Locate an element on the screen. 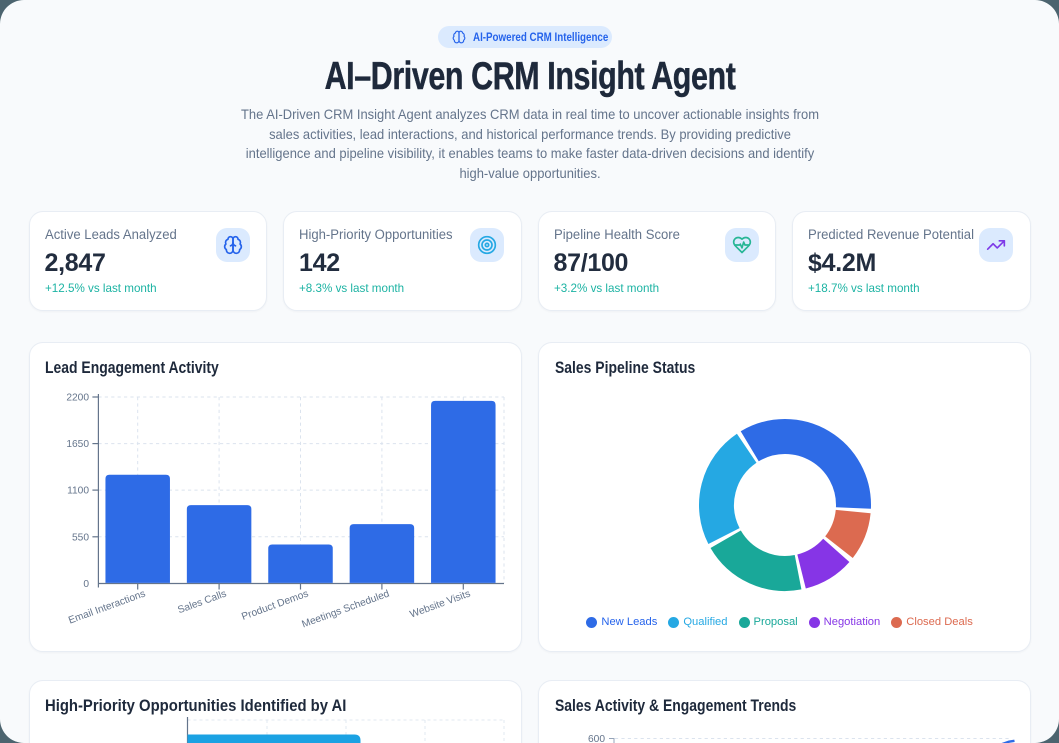 The width and height of the screenshot is (1059, 743). svg-text: Meetings Scheduled is located at coordinates (346, 609).